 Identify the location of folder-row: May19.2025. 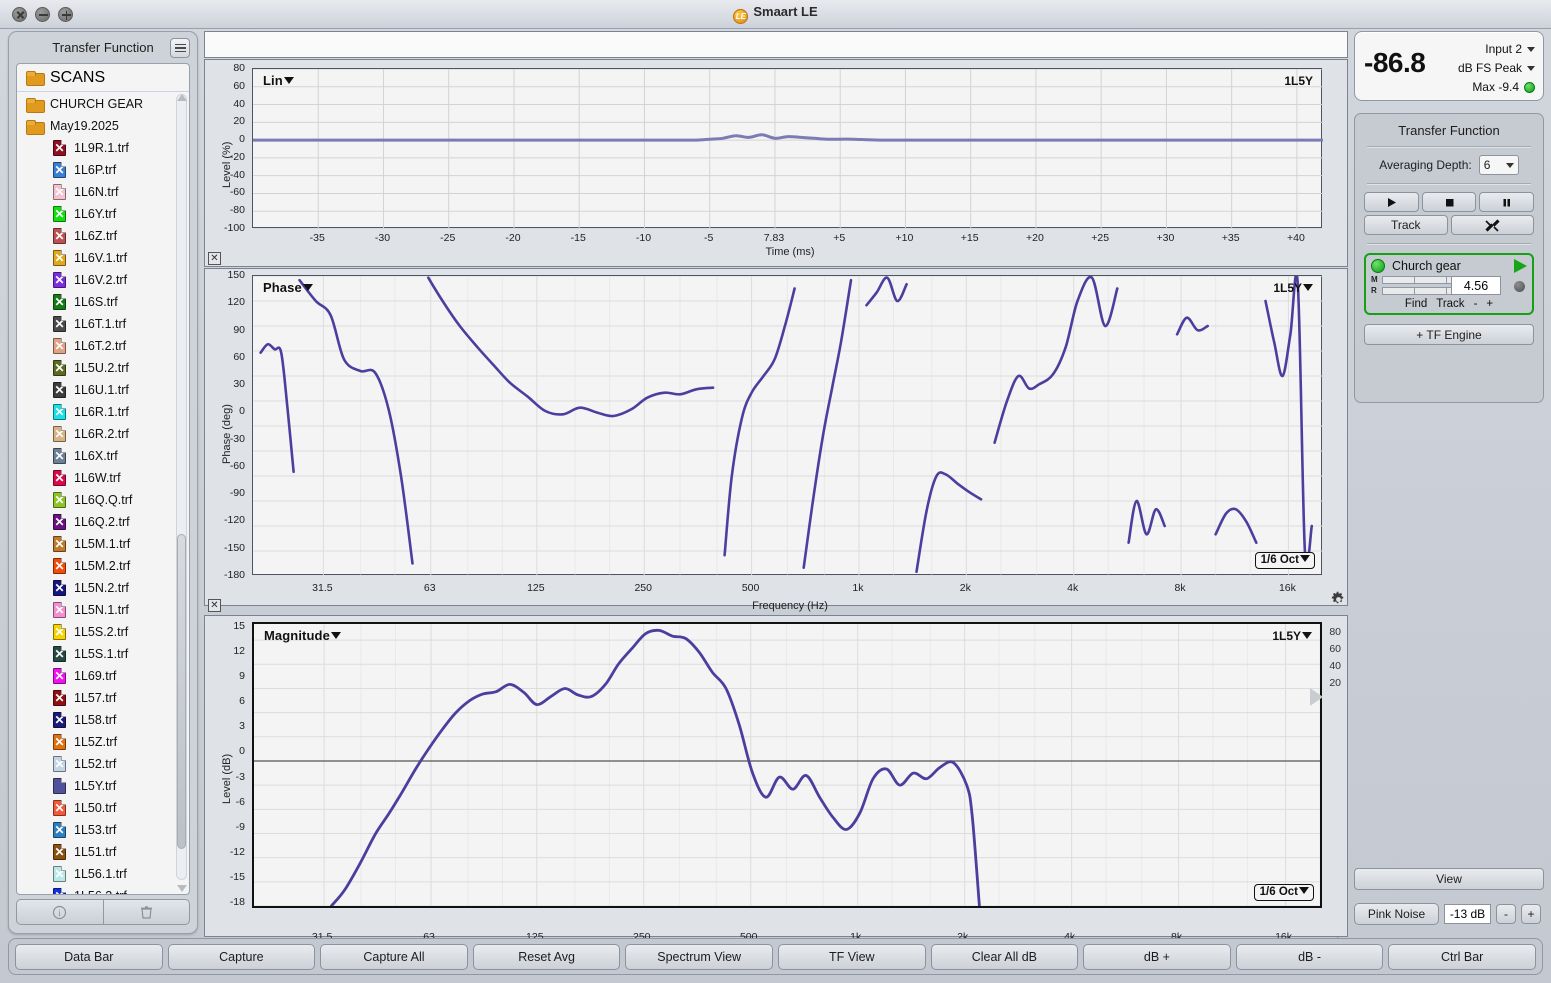
(103, 126).